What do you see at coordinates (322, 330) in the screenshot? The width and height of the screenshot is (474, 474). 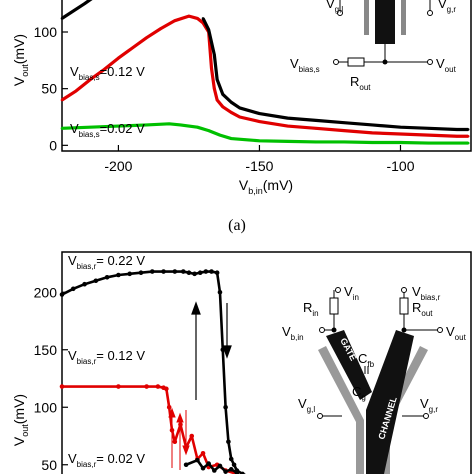 I see `vbin-terminal` at bounding box center [322, 330].